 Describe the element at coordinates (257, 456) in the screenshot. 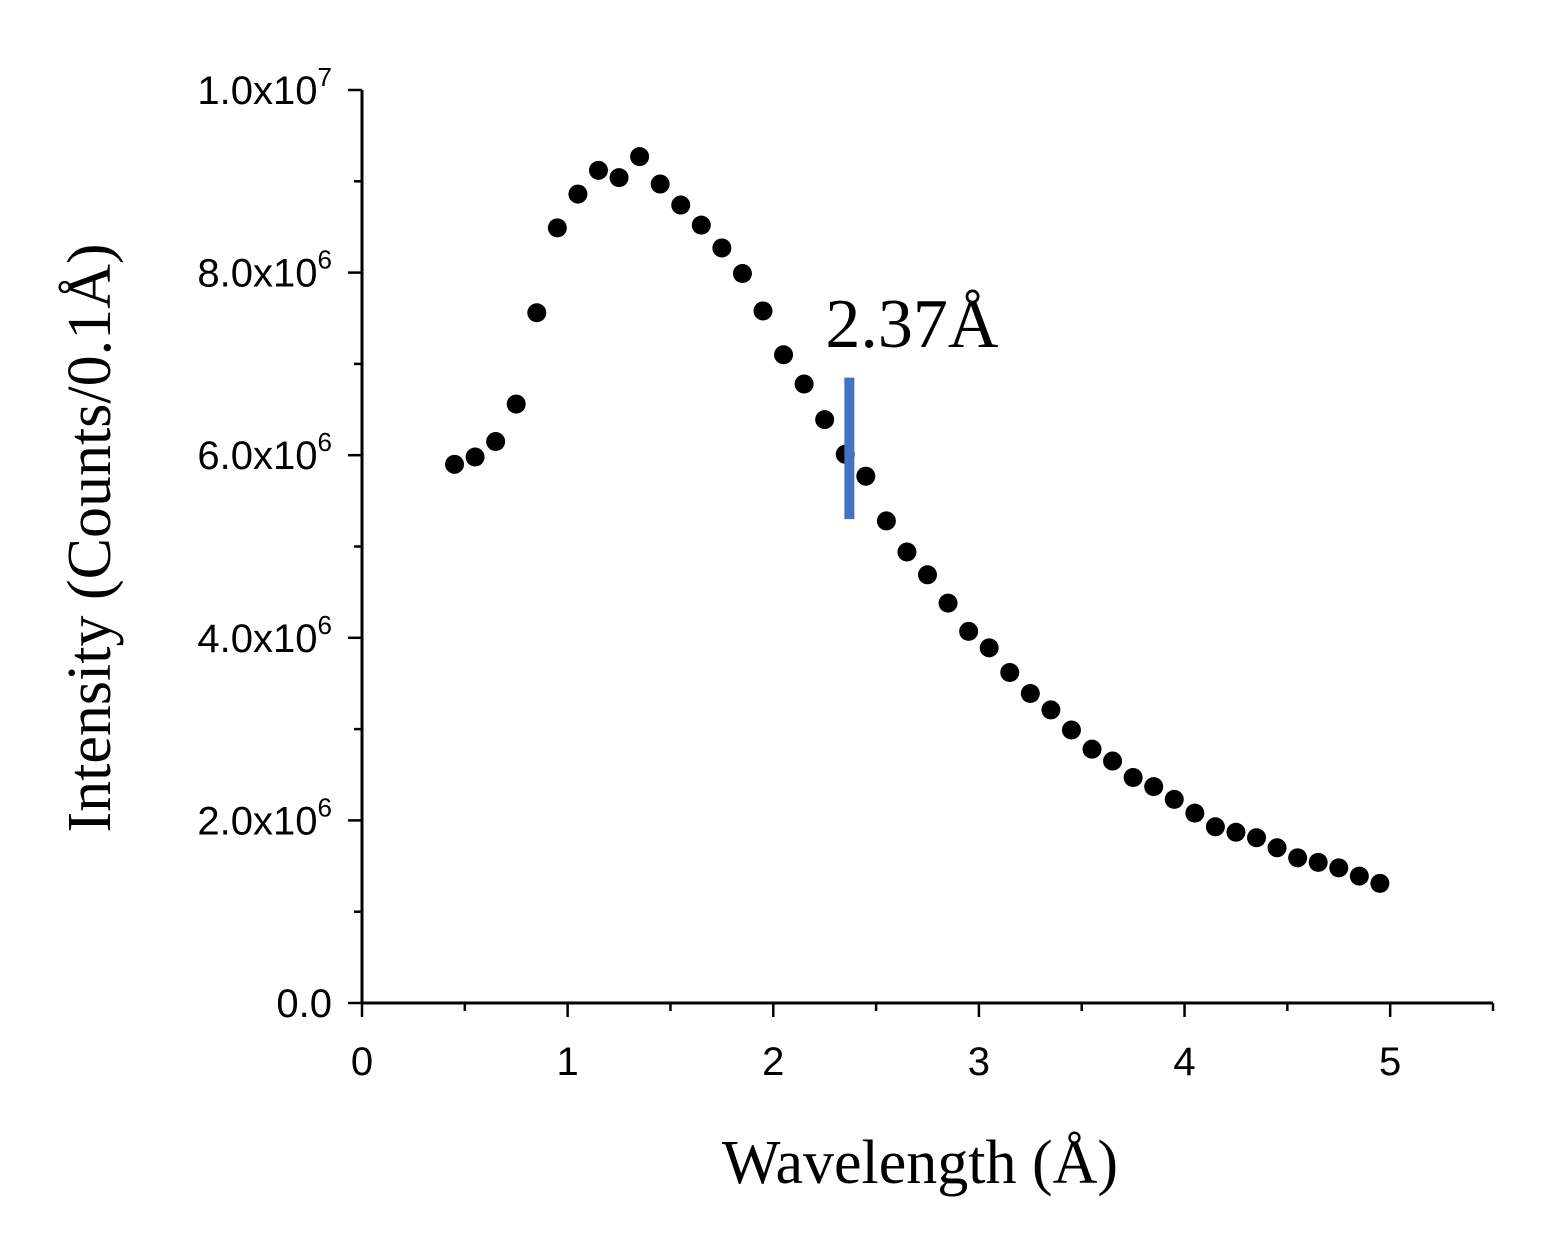

I see `y-tick-mantissa: 6.0x10` at that location.